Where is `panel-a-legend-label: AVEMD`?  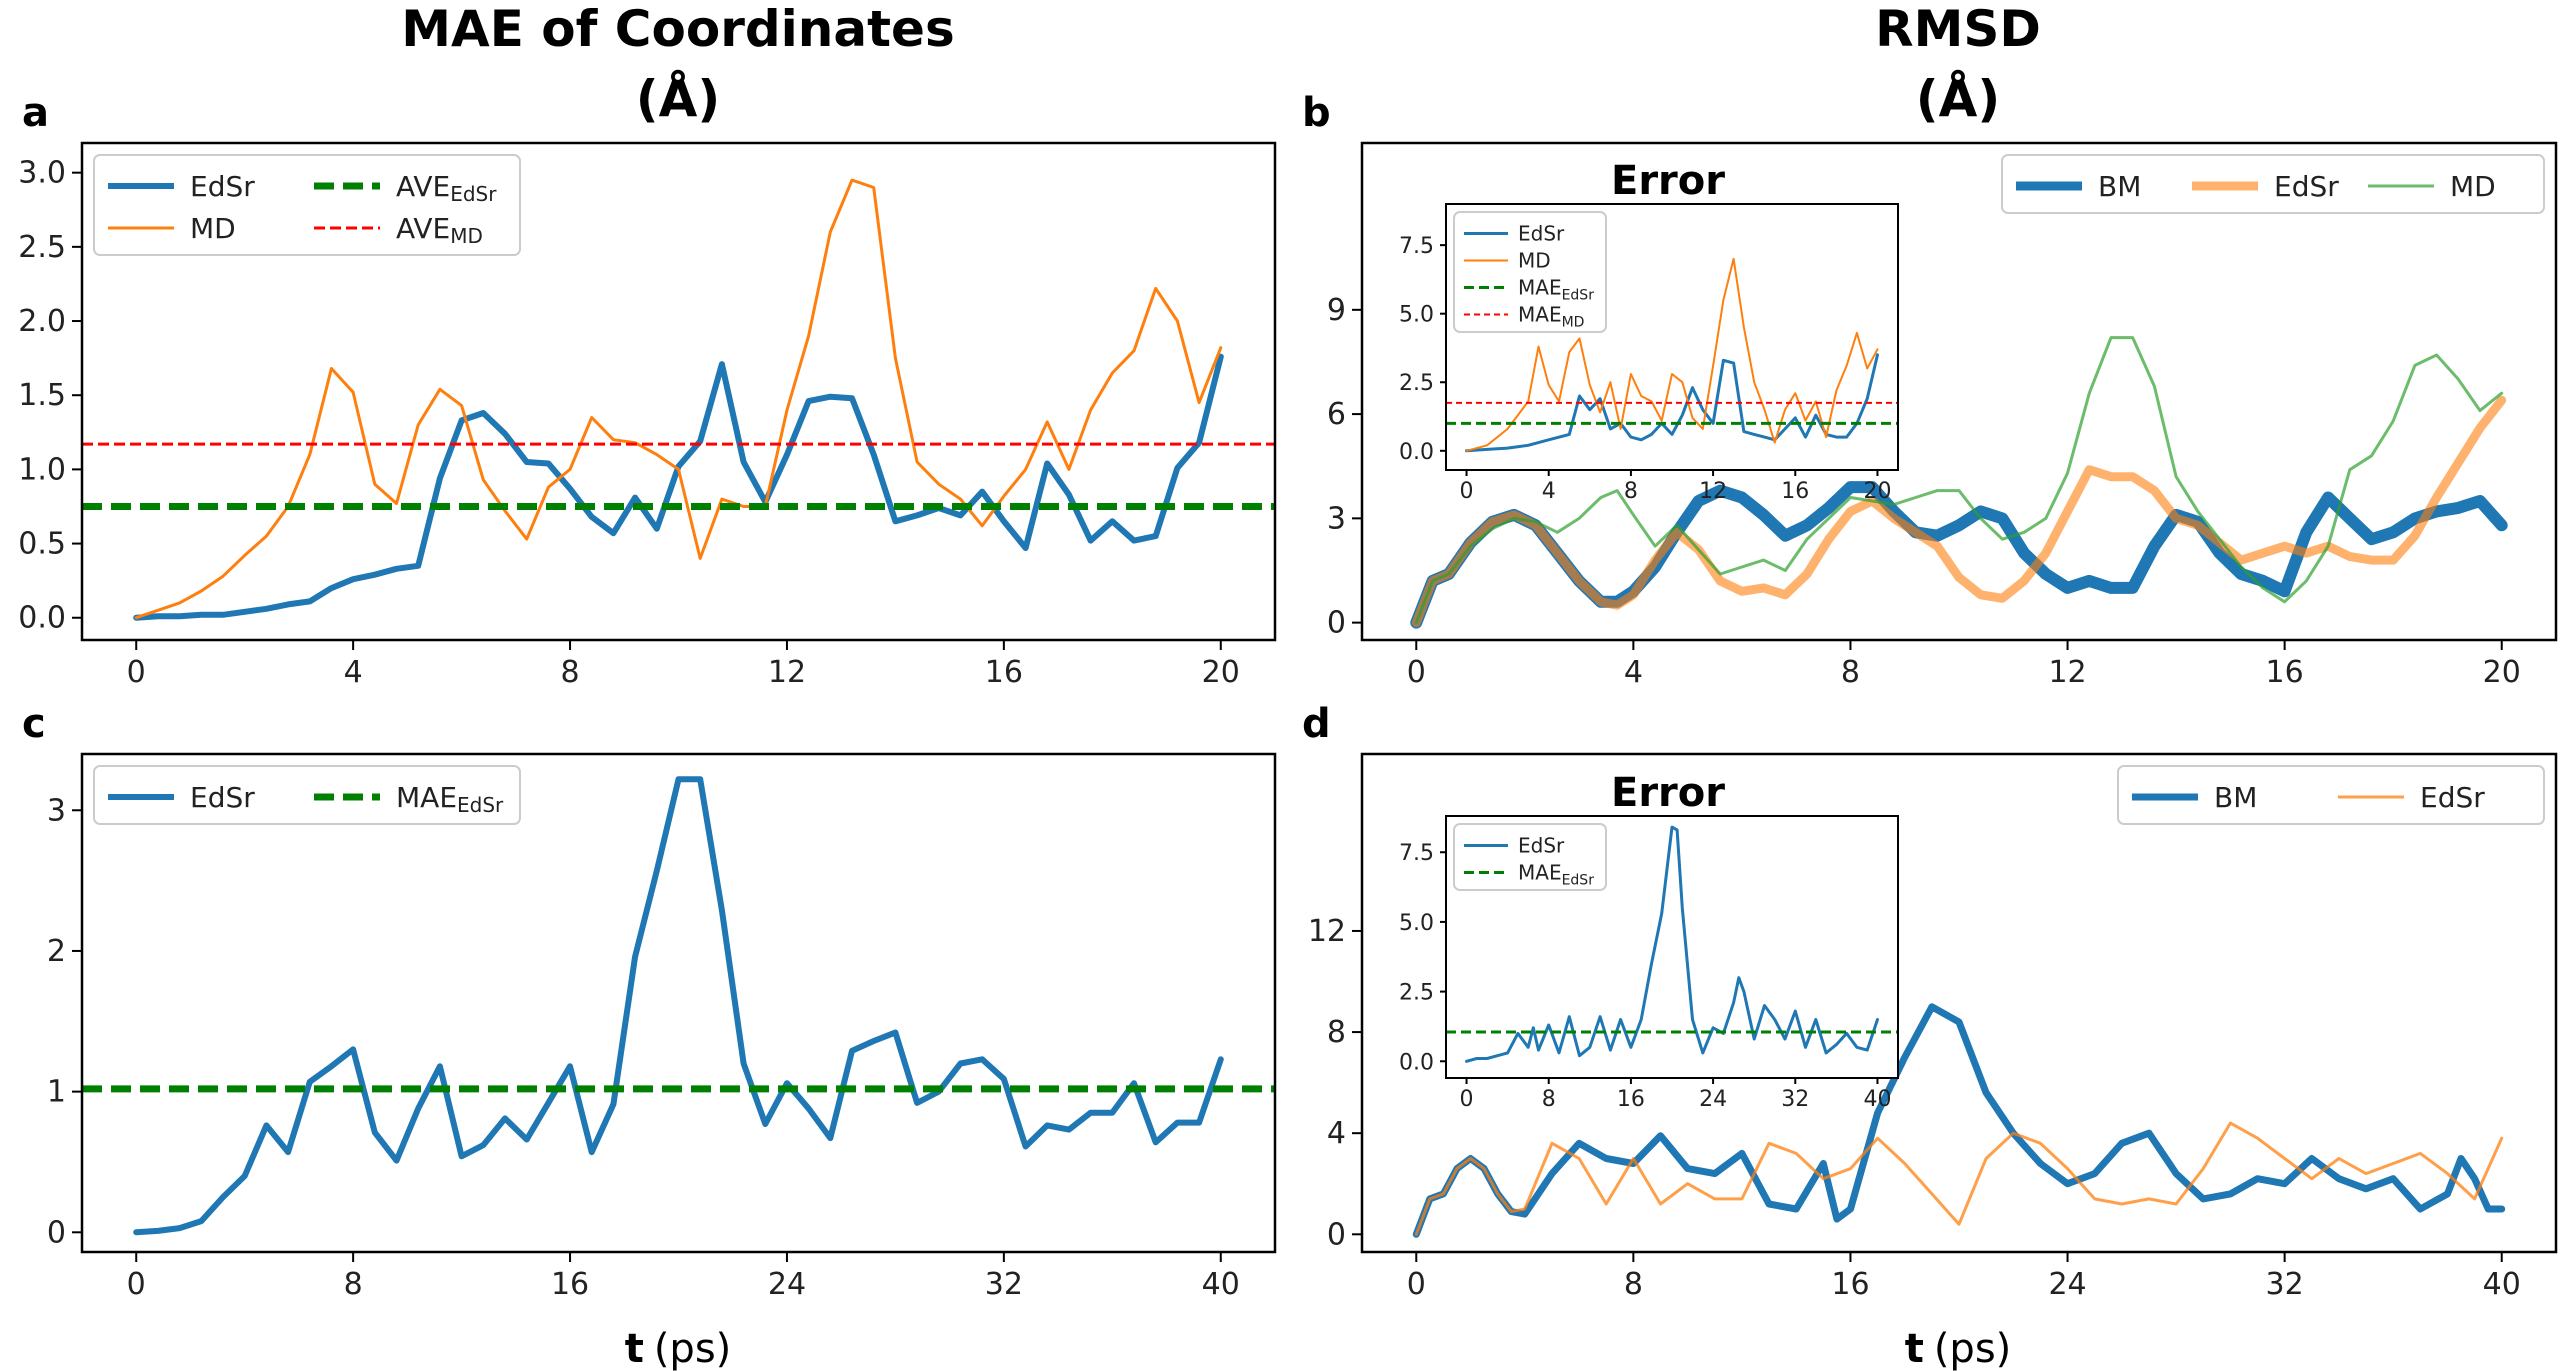 panel-a-legend-label: AVEMD is located at coordinates (439, 230).